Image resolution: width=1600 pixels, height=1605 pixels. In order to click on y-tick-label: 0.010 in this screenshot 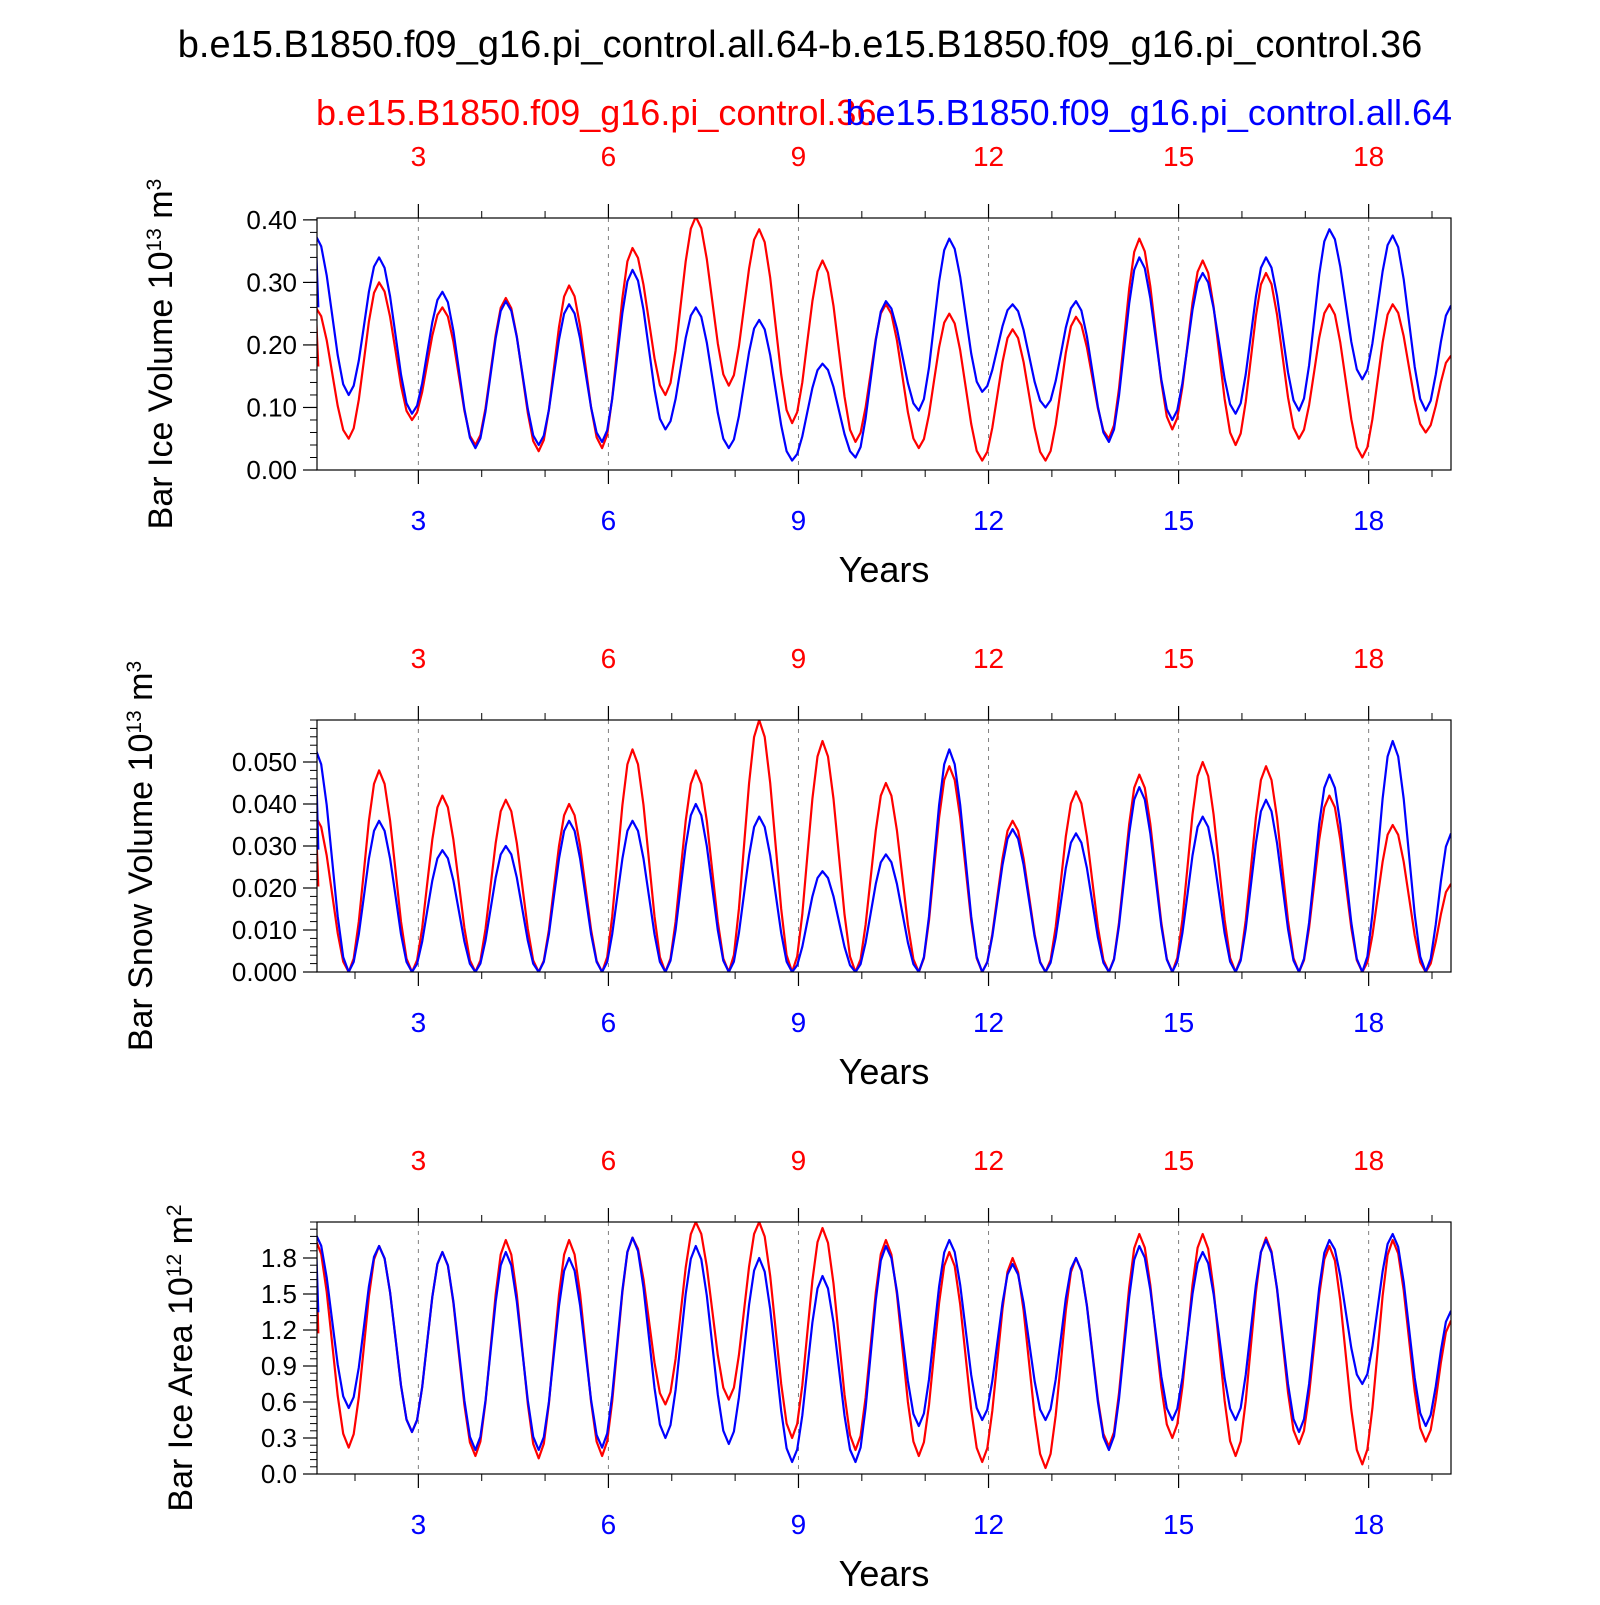, I will do `click(264, 930)`.